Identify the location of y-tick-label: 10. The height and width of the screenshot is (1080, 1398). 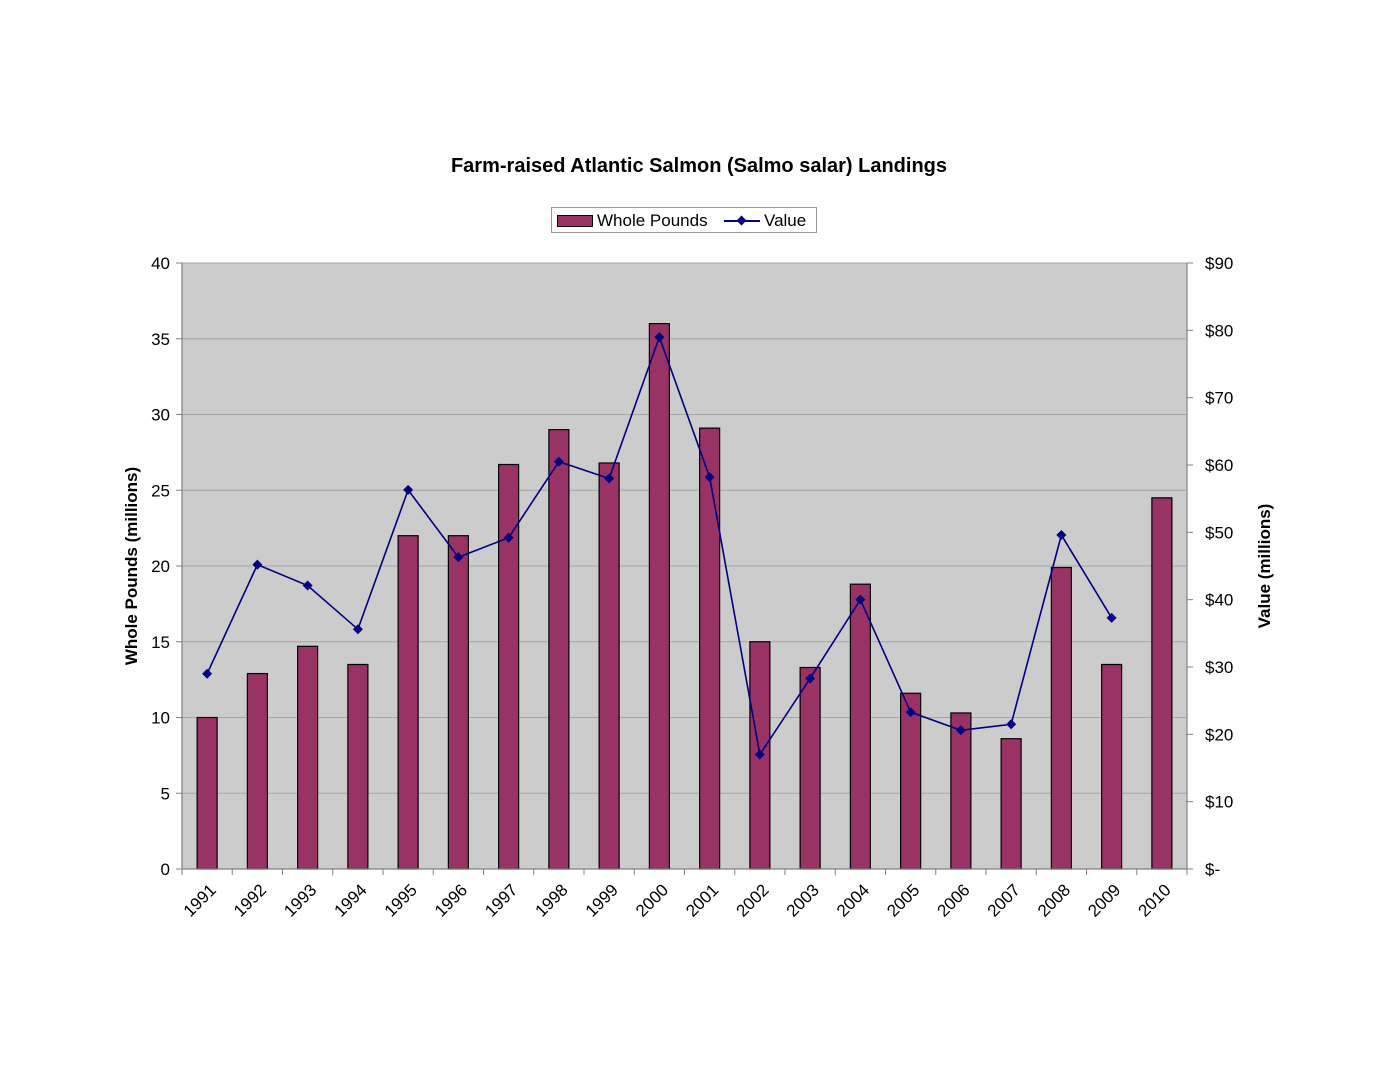
(160, 718).